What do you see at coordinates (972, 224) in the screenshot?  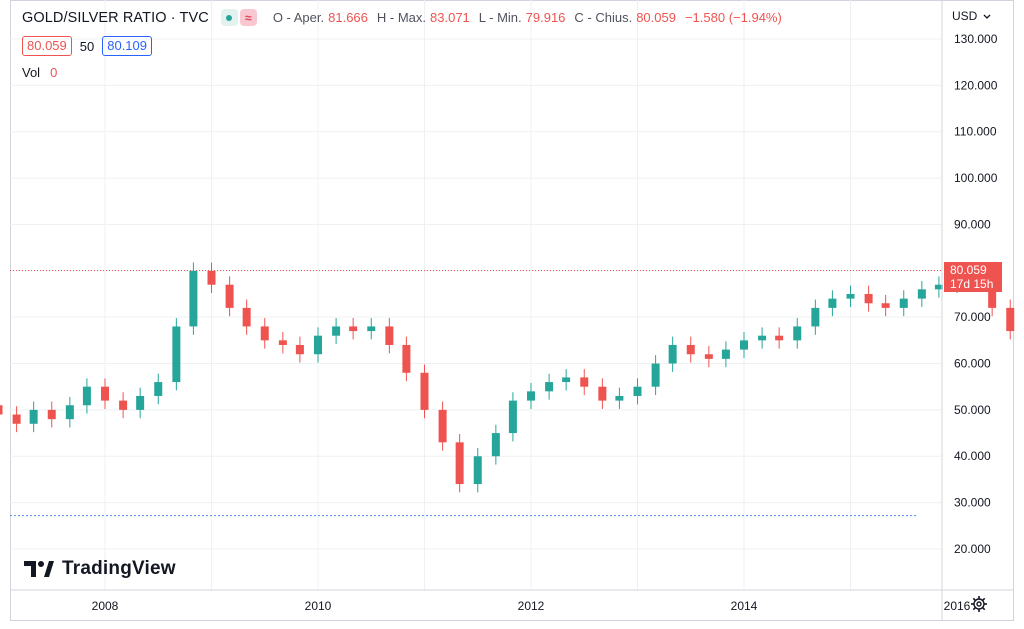 I see `price-tick-label: 90.000` at bounding box center [972, 224].